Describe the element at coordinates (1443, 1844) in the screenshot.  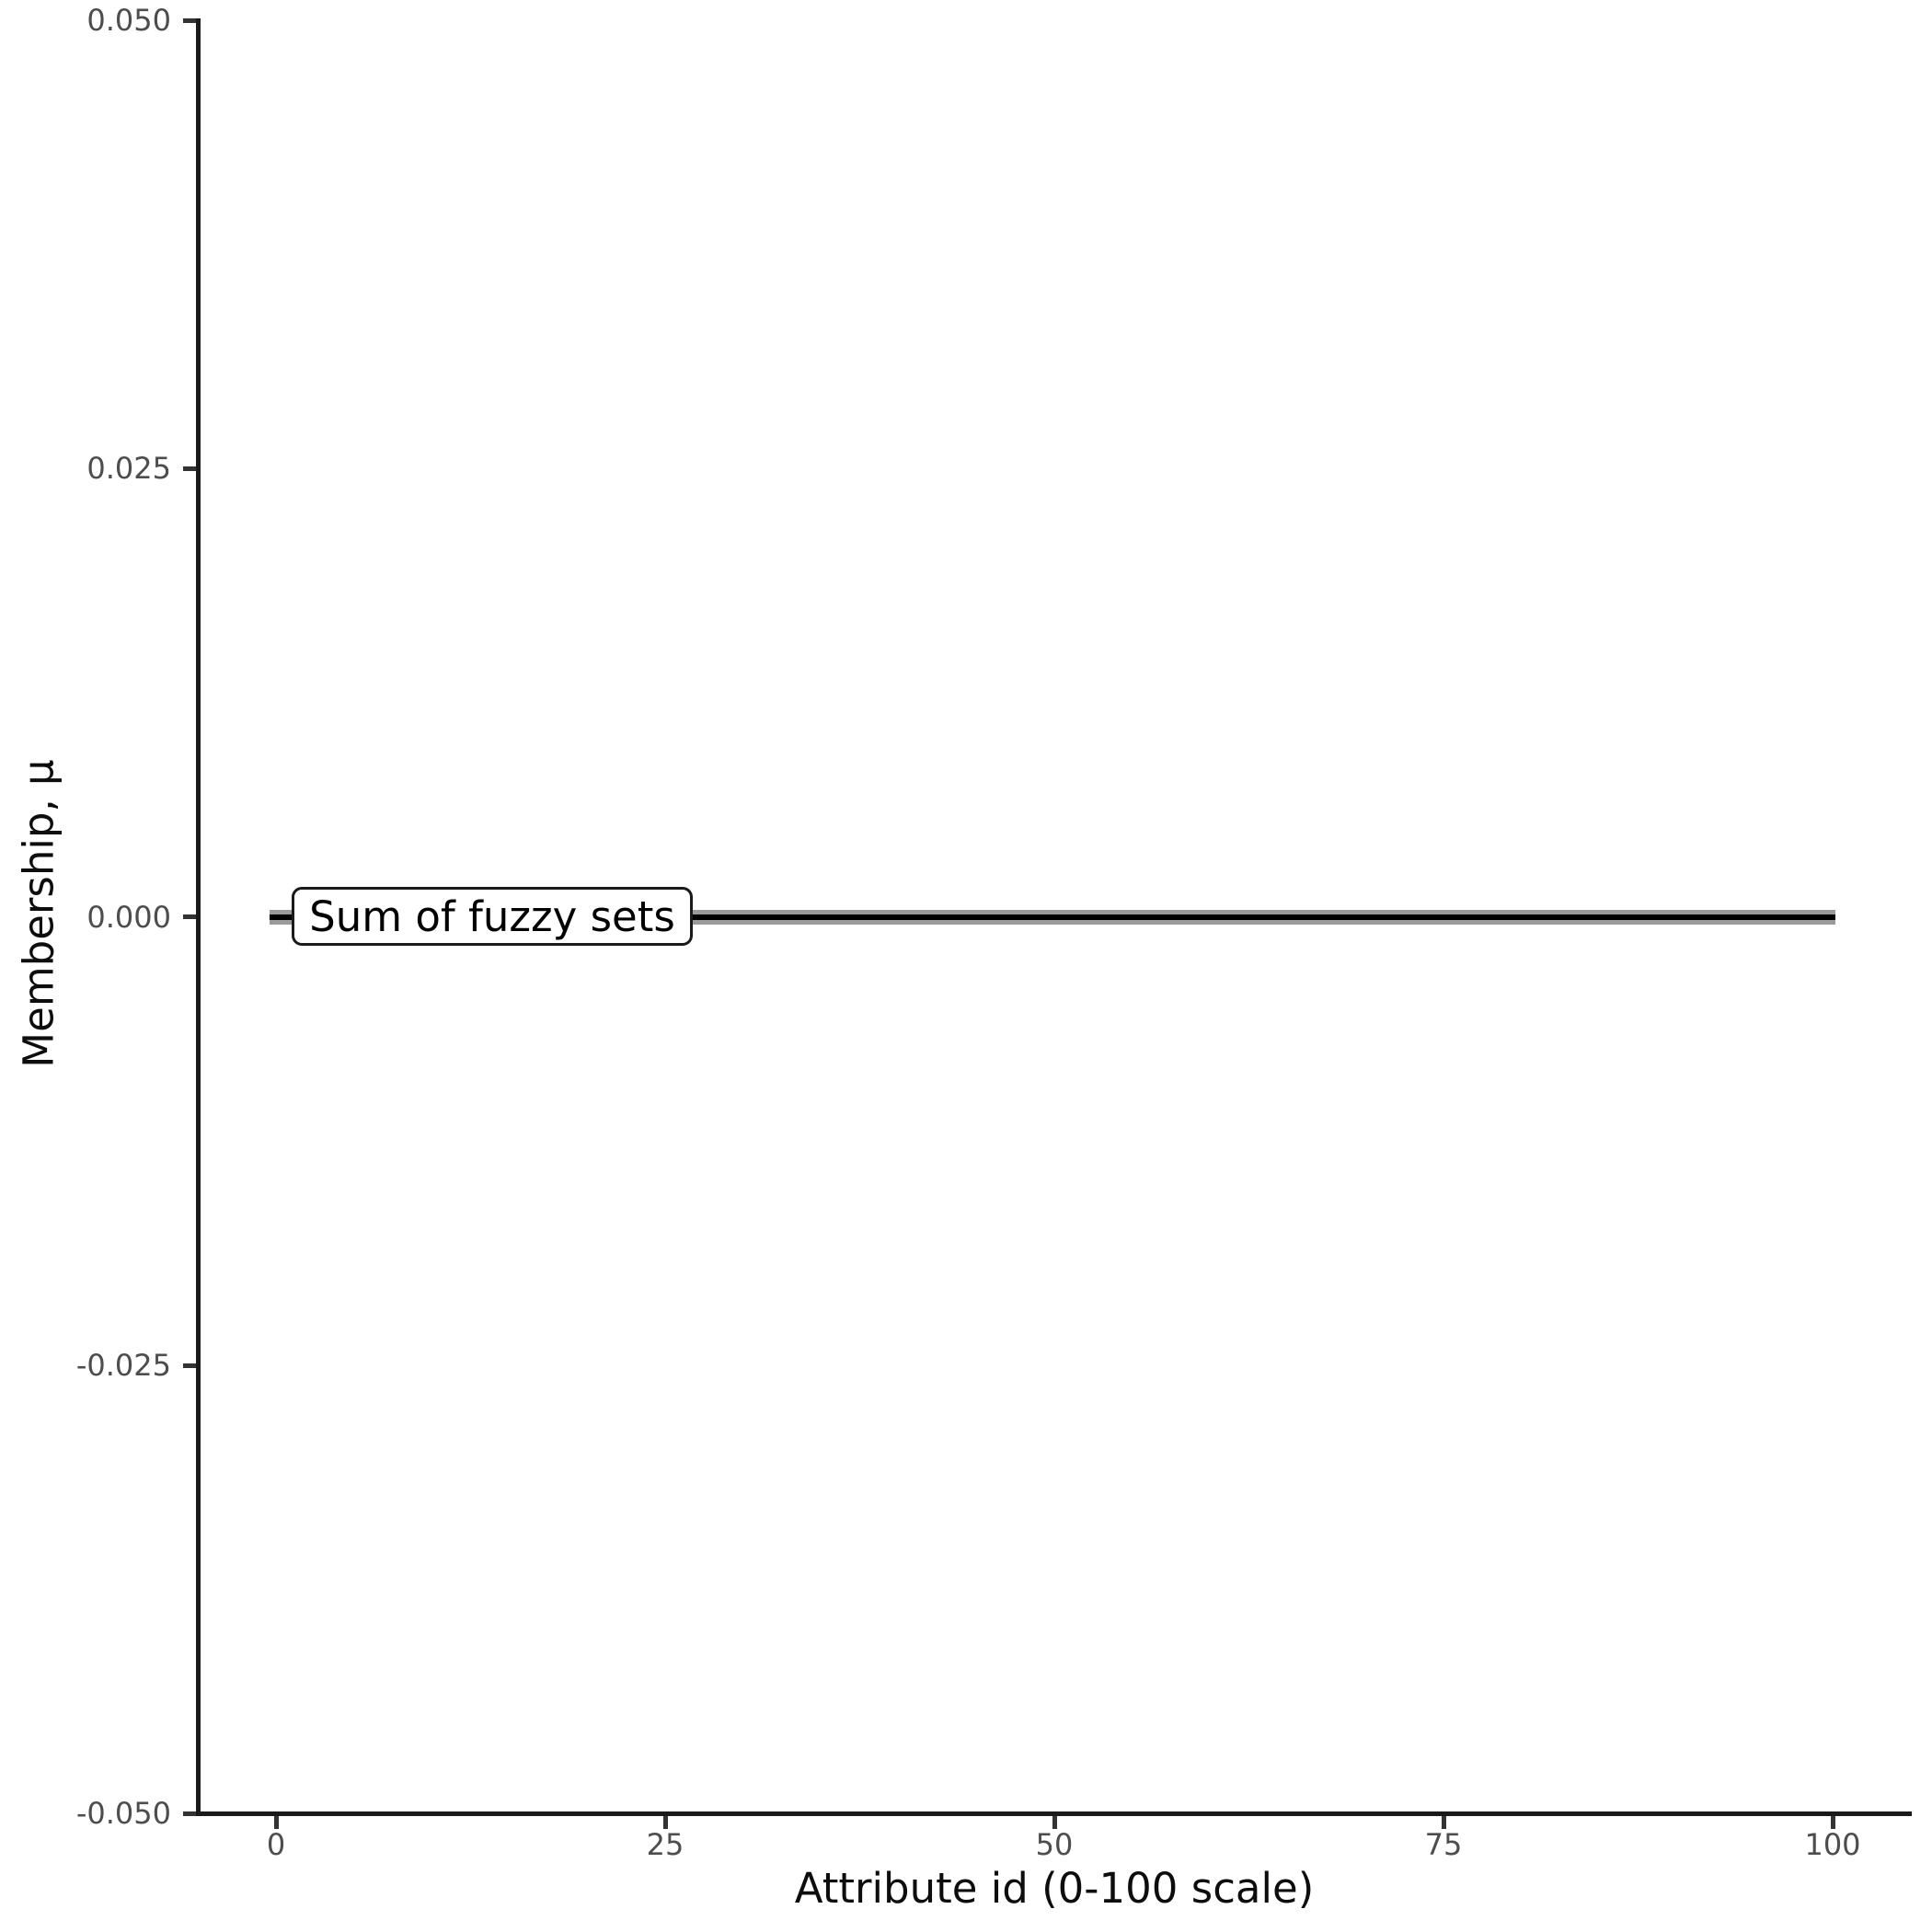
I see `x-tick-label: 75` at that location.